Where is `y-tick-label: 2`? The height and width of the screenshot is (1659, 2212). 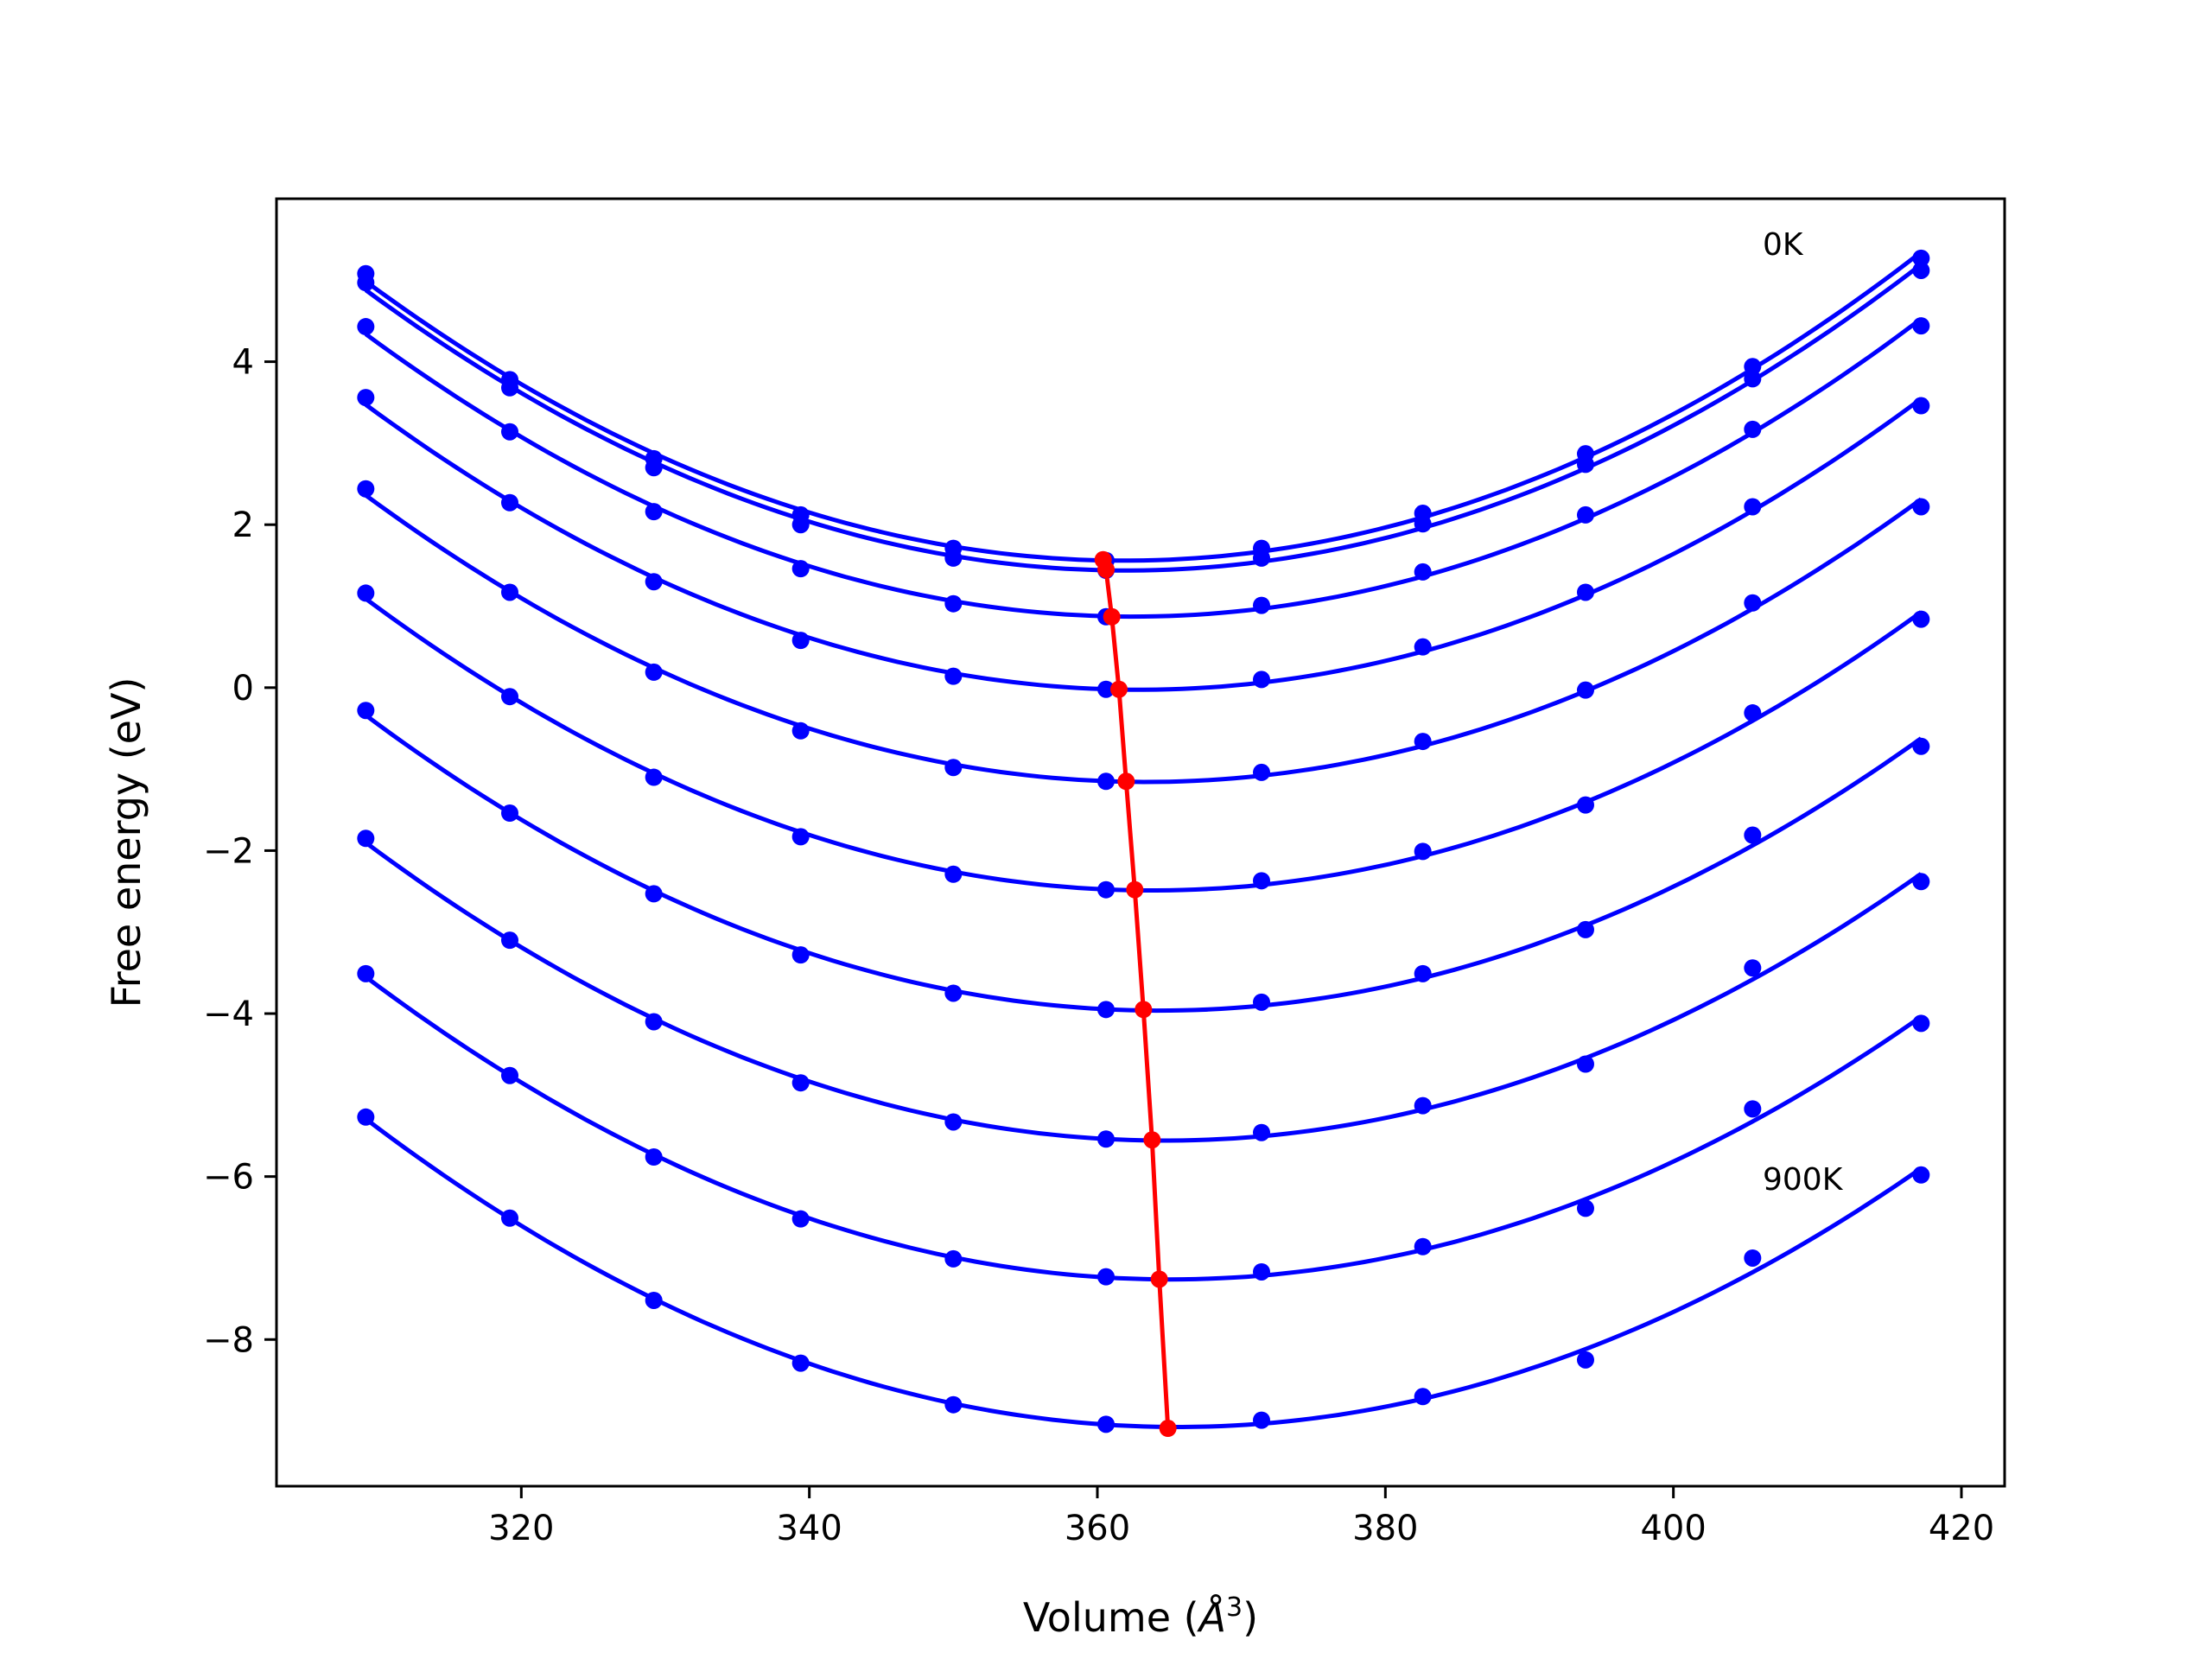
y-tick-label: 2 is located at coordinates (243, 525).